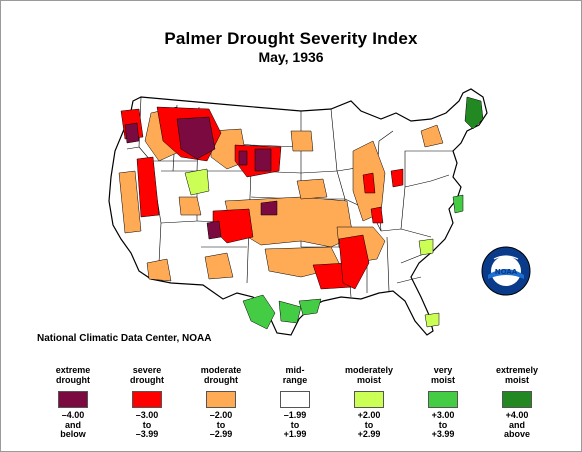 This screenshot has height=452, width=582. Describe the element at coordinates (73, 434) in the screenshot. I see `legend-range-line: below` at that location.